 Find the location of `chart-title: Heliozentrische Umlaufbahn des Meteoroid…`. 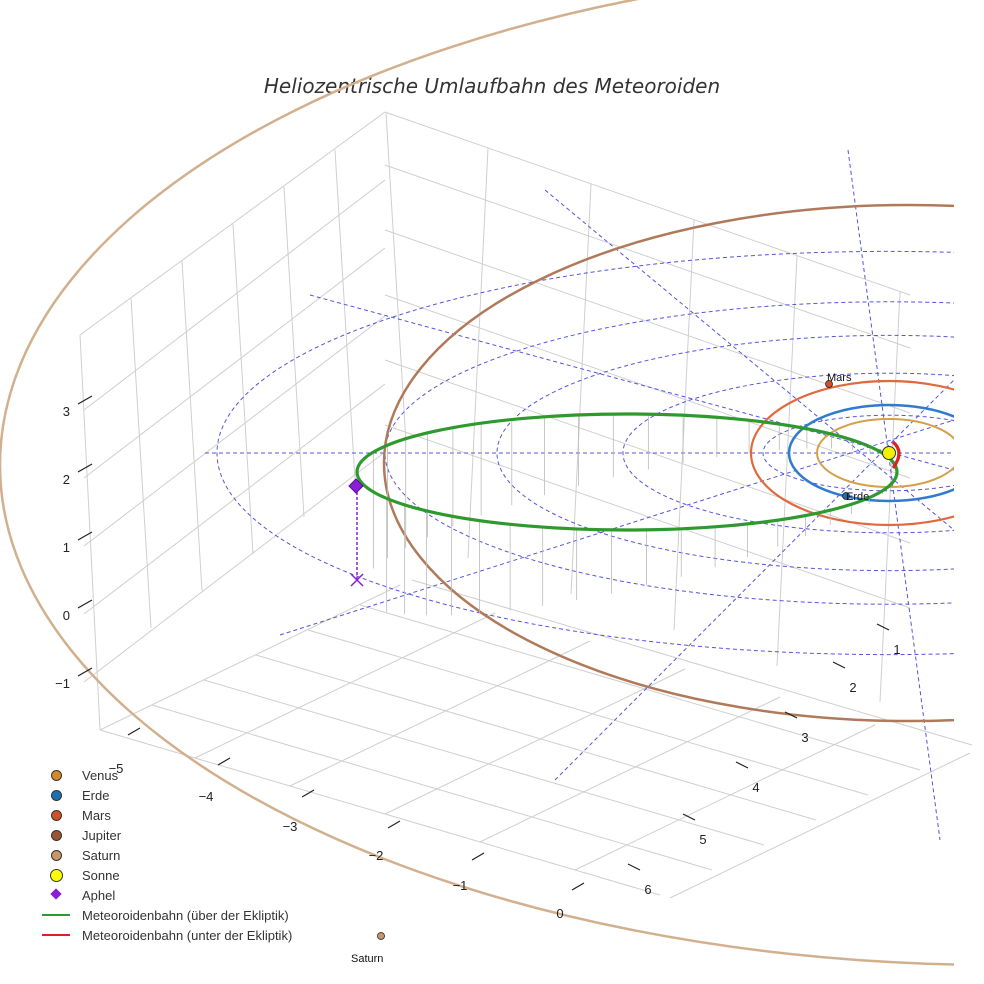

chart-title: Heliozentrische Umlaufbahn des Meteoroid… is located at coordinates (492, 86).